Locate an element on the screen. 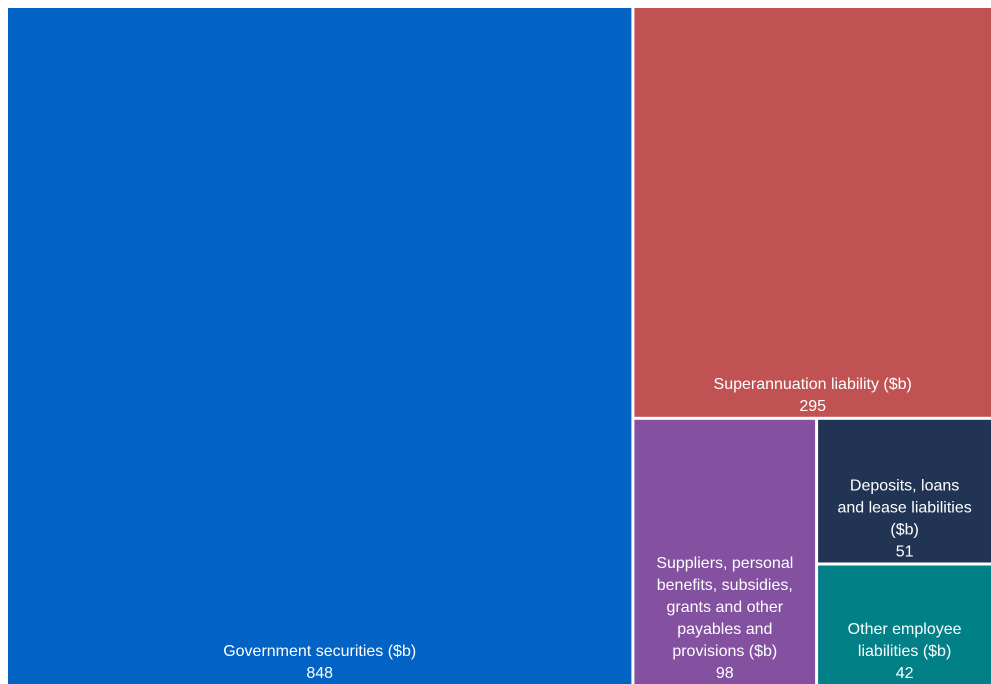 Image resolution: width=991 pixels, height=684 pixels. tile-label-line: Superannuation liability ($b) is located at coordinates (813, 384).